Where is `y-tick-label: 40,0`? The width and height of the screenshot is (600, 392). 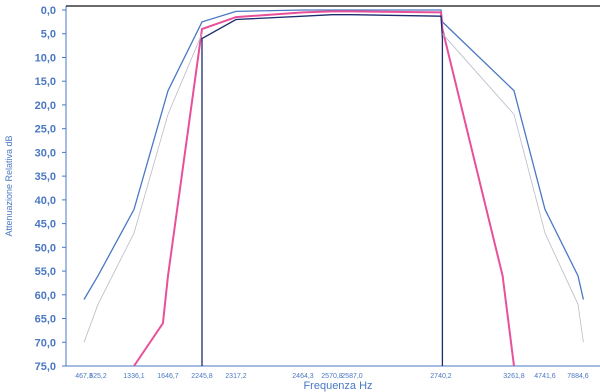 y-tick-label: 40,0 is located at coordinates (45, 201).